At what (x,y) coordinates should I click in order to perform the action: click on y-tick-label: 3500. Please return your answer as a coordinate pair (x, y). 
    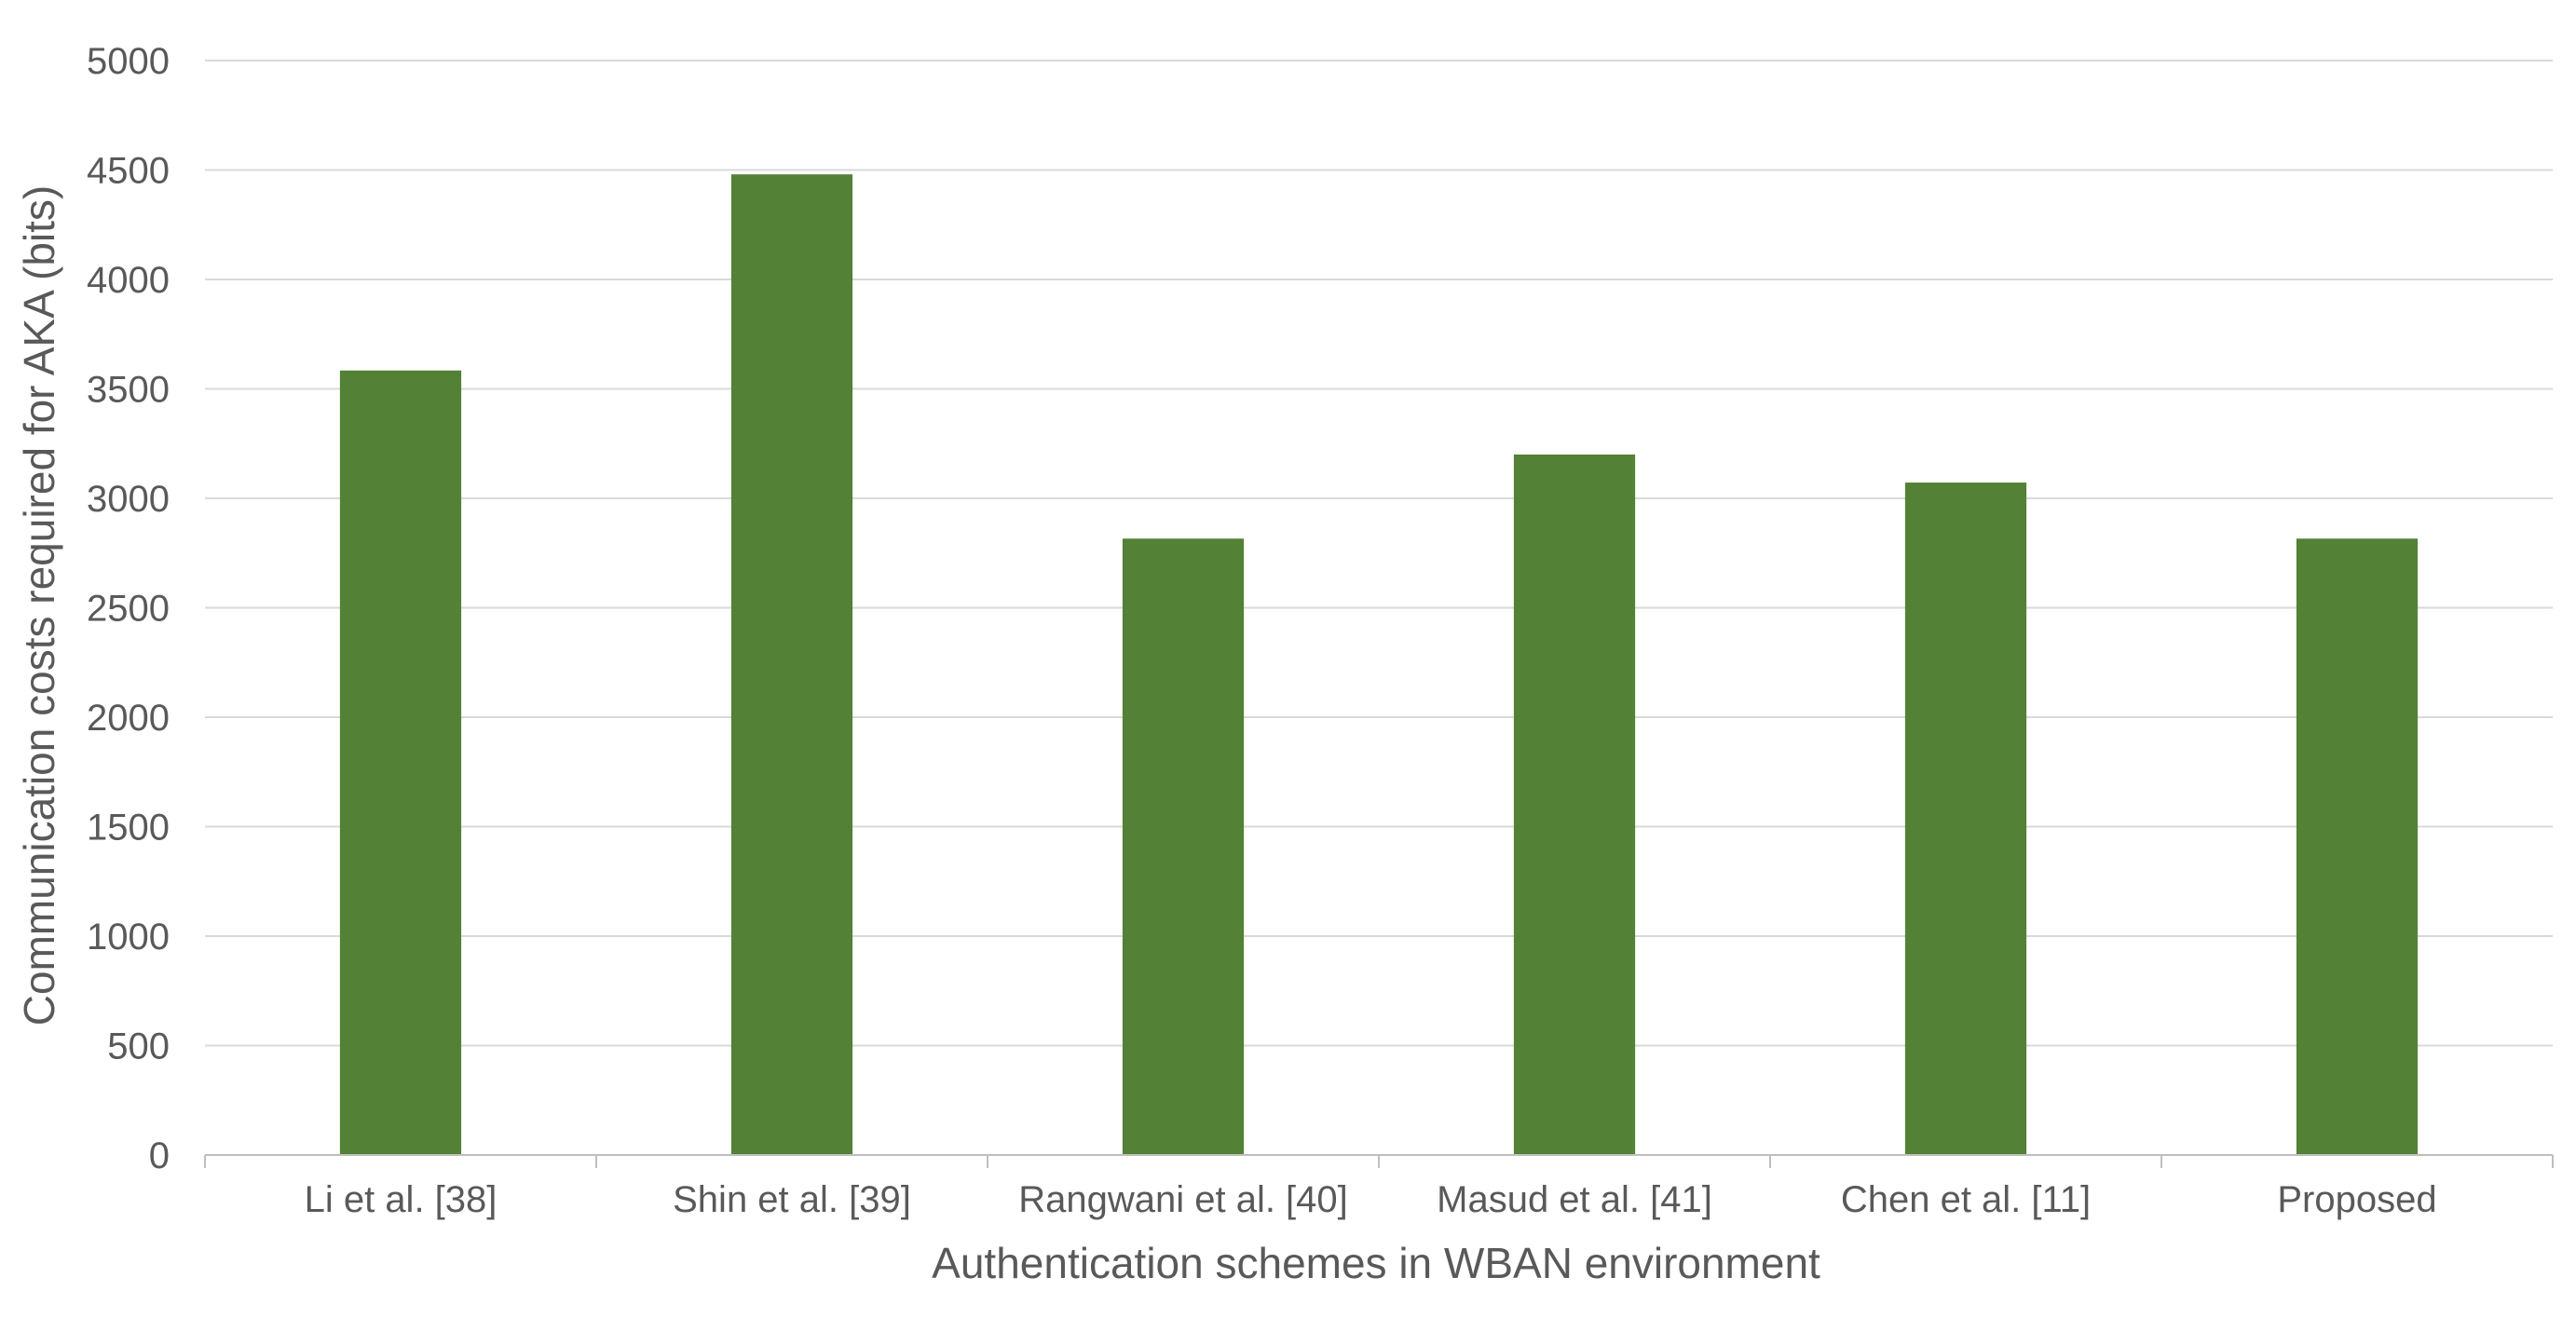
    Looking at the image, I should click on (128, 390).